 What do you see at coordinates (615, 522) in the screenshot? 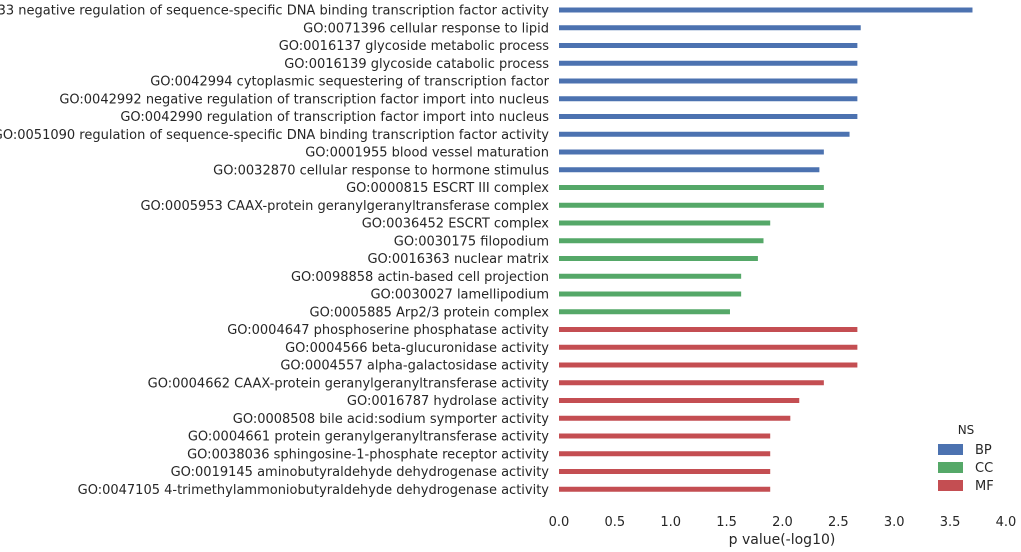
I see `x-tick-label: 0.5` at bounding box center [615, 522].